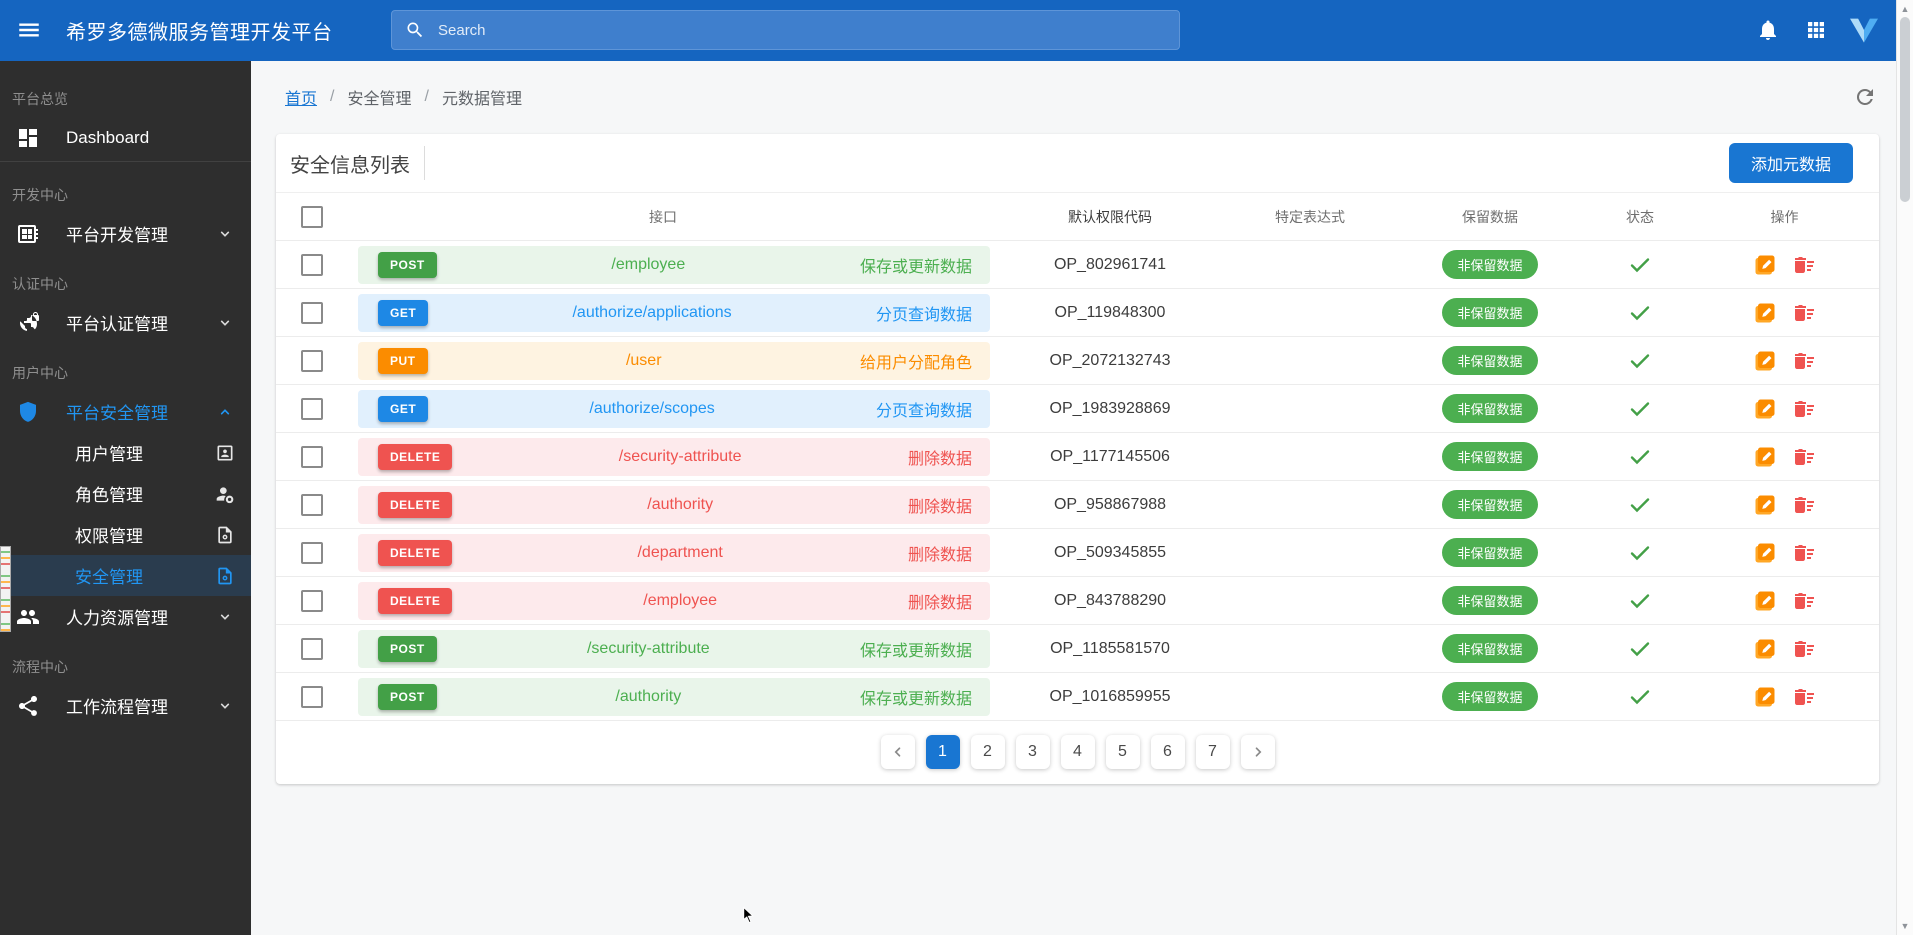 The height and width of the screenshot is (935, 1913). Describe the element at coordinates (125, 452) in the screenshot. I see `sidebar-subitem-user-mgmt: 用户管理` at that location.